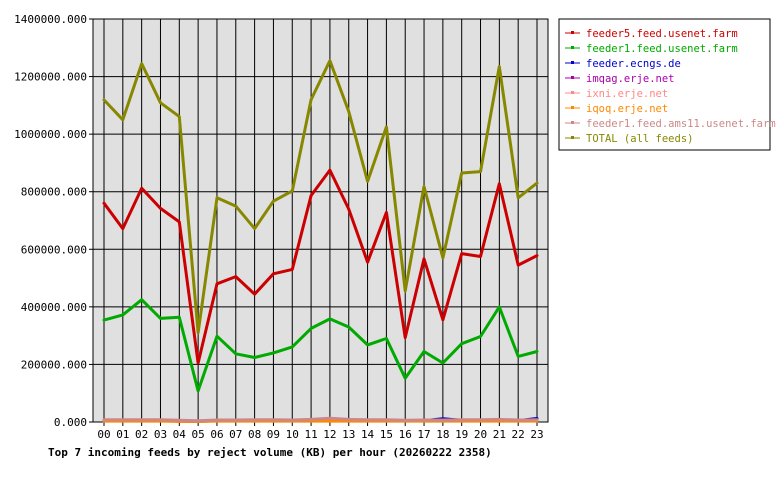 This screenshot has width=780, height=480. What do you see at coordinates (103, 434) in the screenshot?
I see `x-tick-label: 00` at bounding box center [103, 434].